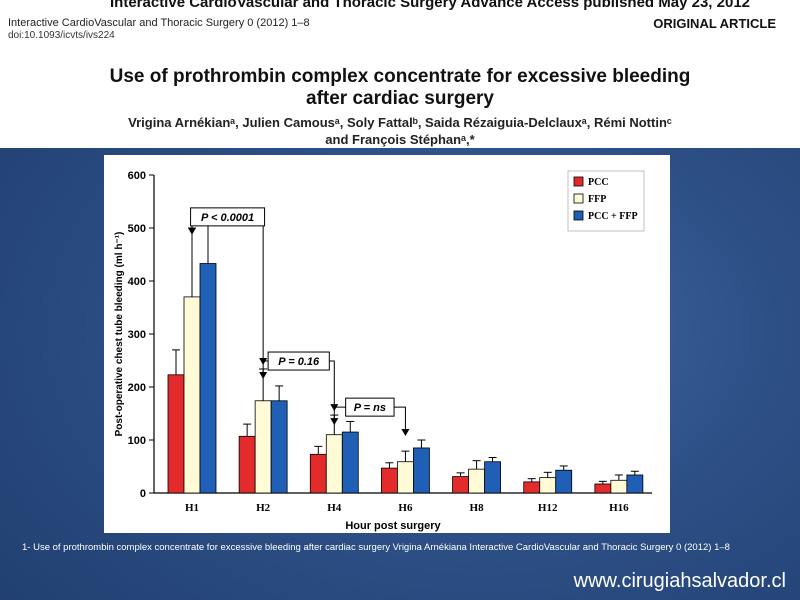 The image size is (800, 600). What do you see at coordinates (350, 462) in the screenshot?
I see `bar-pcc-ffp-h4` at bounding box center [350, 462].